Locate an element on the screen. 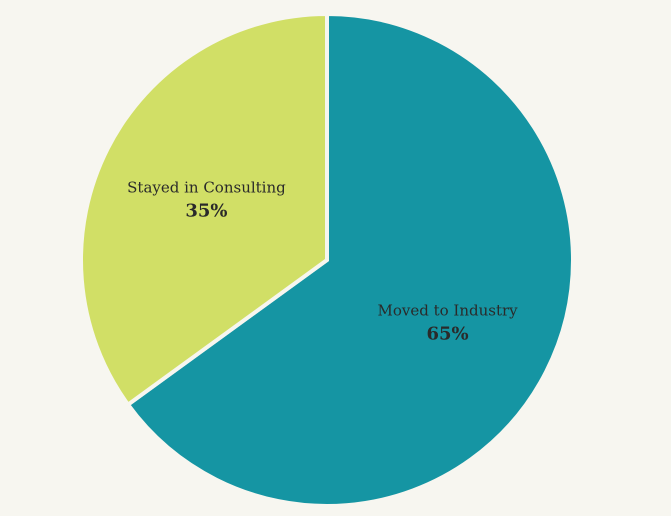  slice-value-moved-to-industry: 65% is located at coordinates (447, 333).